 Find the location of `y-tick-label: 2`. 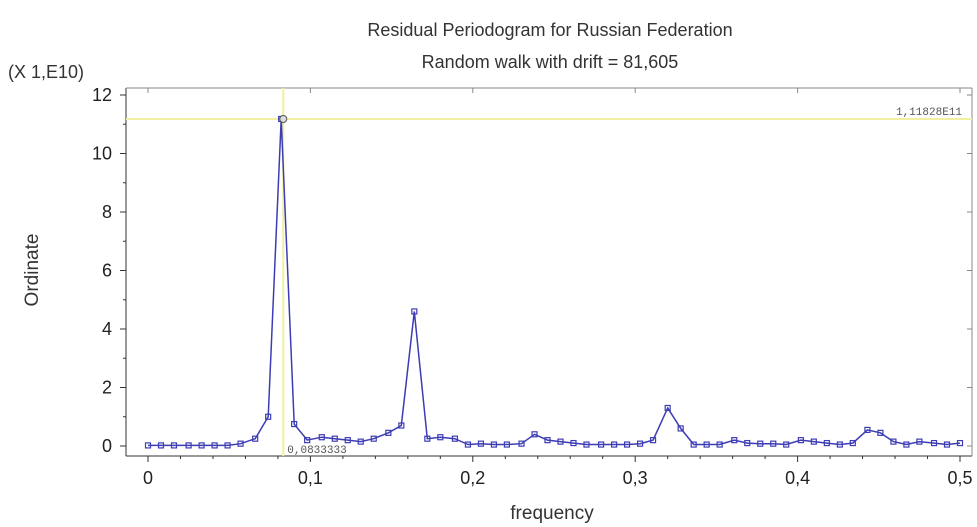

y-tick-label: 2 is located at coordinates (107, 388).